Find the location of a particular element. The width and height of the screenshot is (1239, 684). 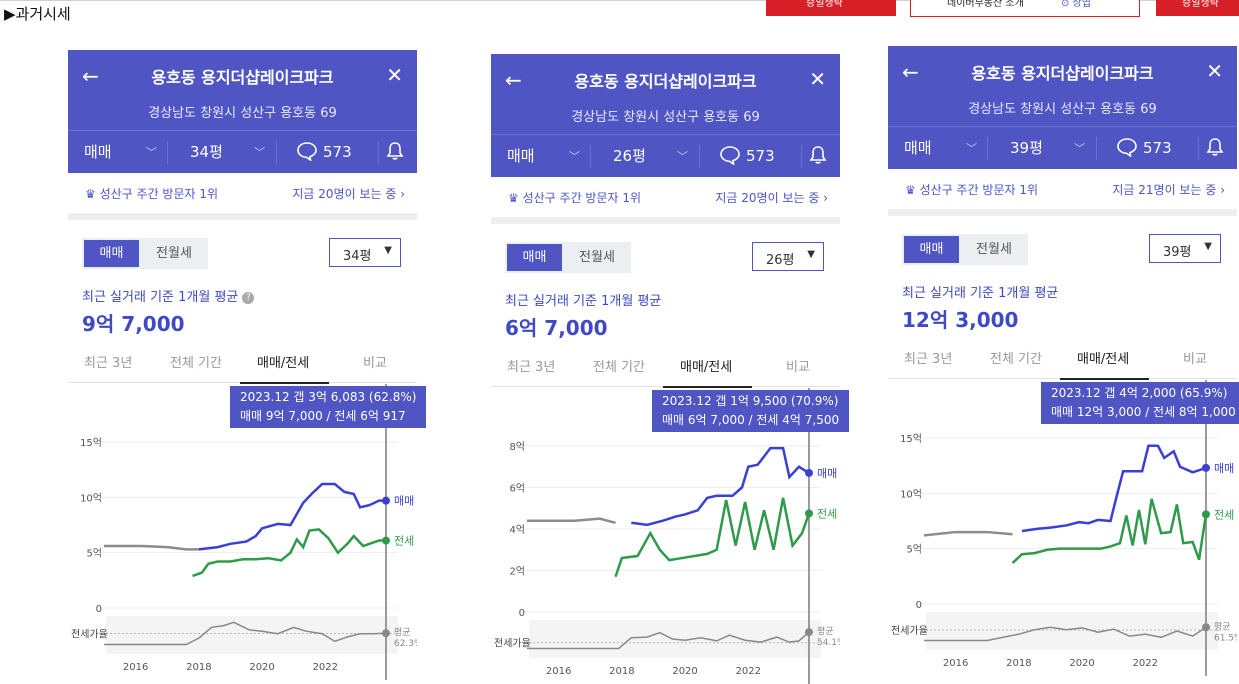

size-dropdown-value: 34평 is located at coordinates (357, 256).